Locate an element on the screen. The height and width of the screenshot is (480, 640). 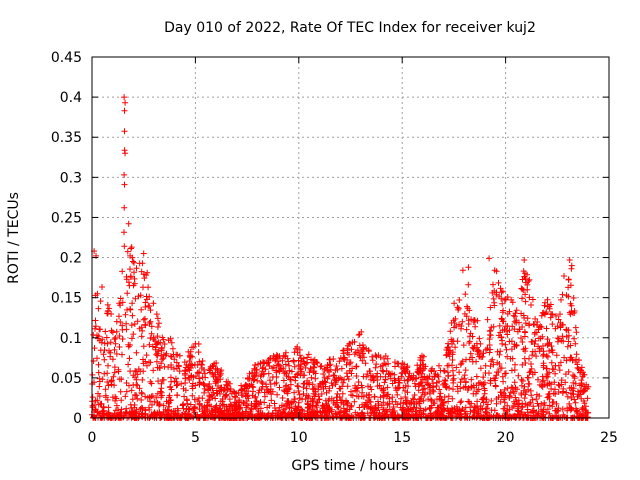
y-tick-label: 0.15 is located at coordinates (66, 299).